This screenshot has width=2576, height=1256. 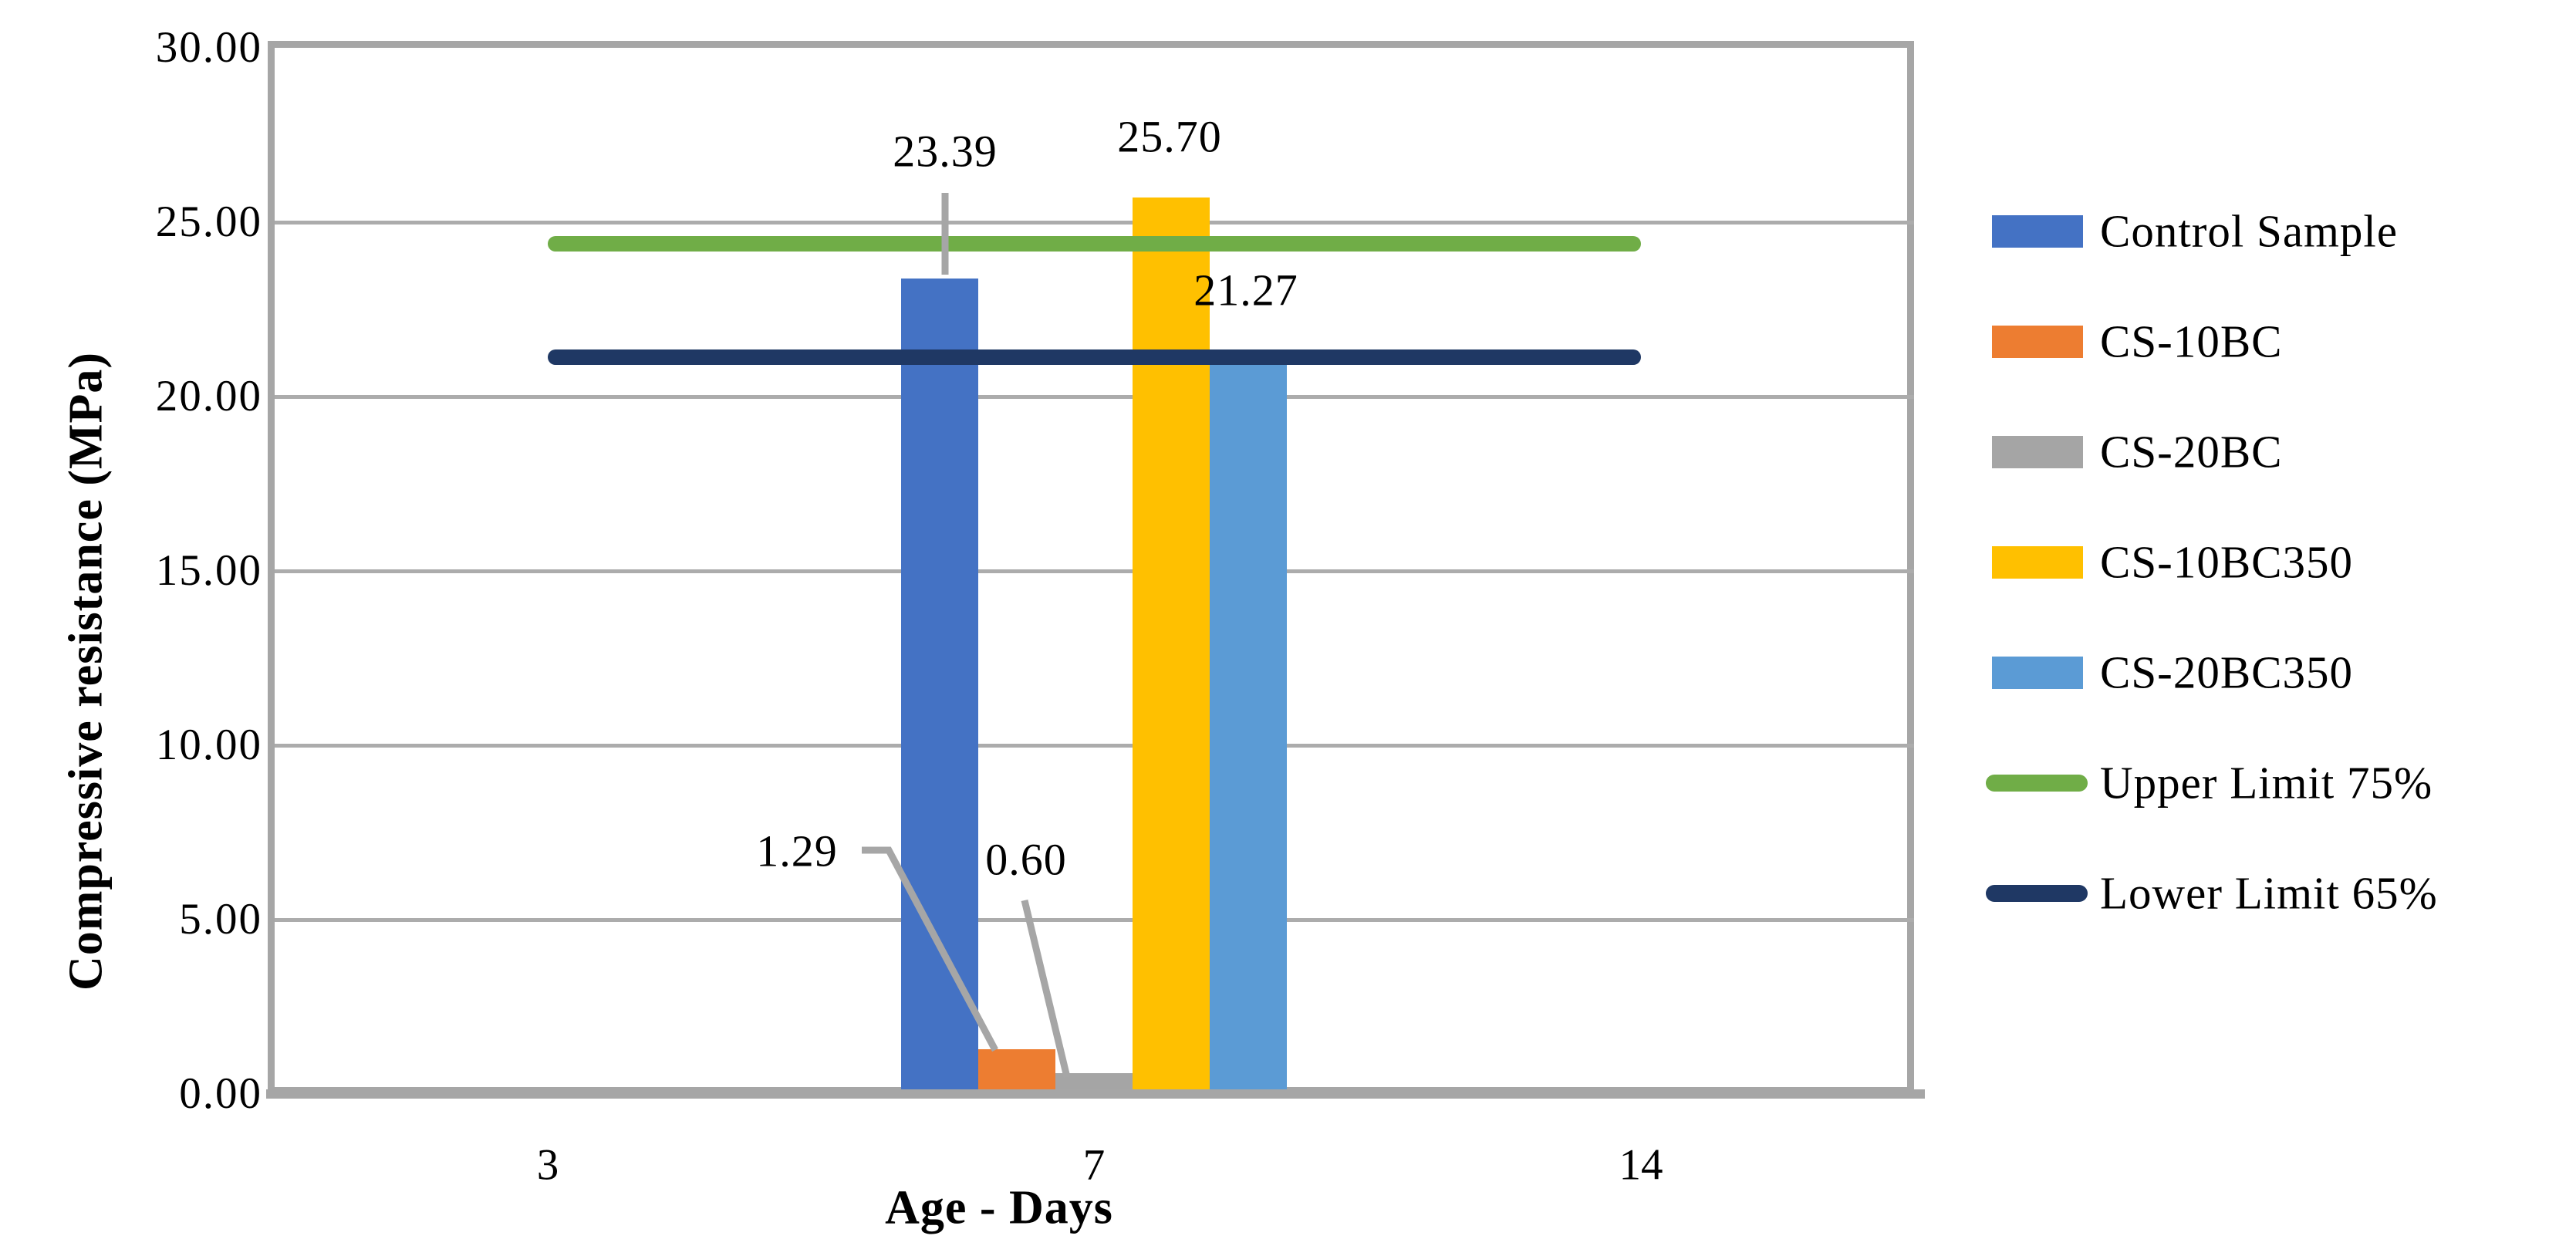 I want to click on legend-label-control-sample: Control Sample, so click(x=2249, y=231).